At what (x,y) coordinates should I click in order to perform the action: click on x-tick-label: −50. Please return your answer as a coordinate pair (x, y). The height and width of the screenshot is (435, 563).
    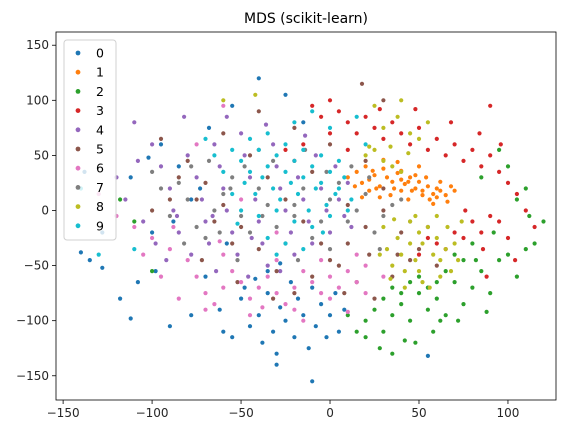
    Looking at the image, I should click on (240, 413).